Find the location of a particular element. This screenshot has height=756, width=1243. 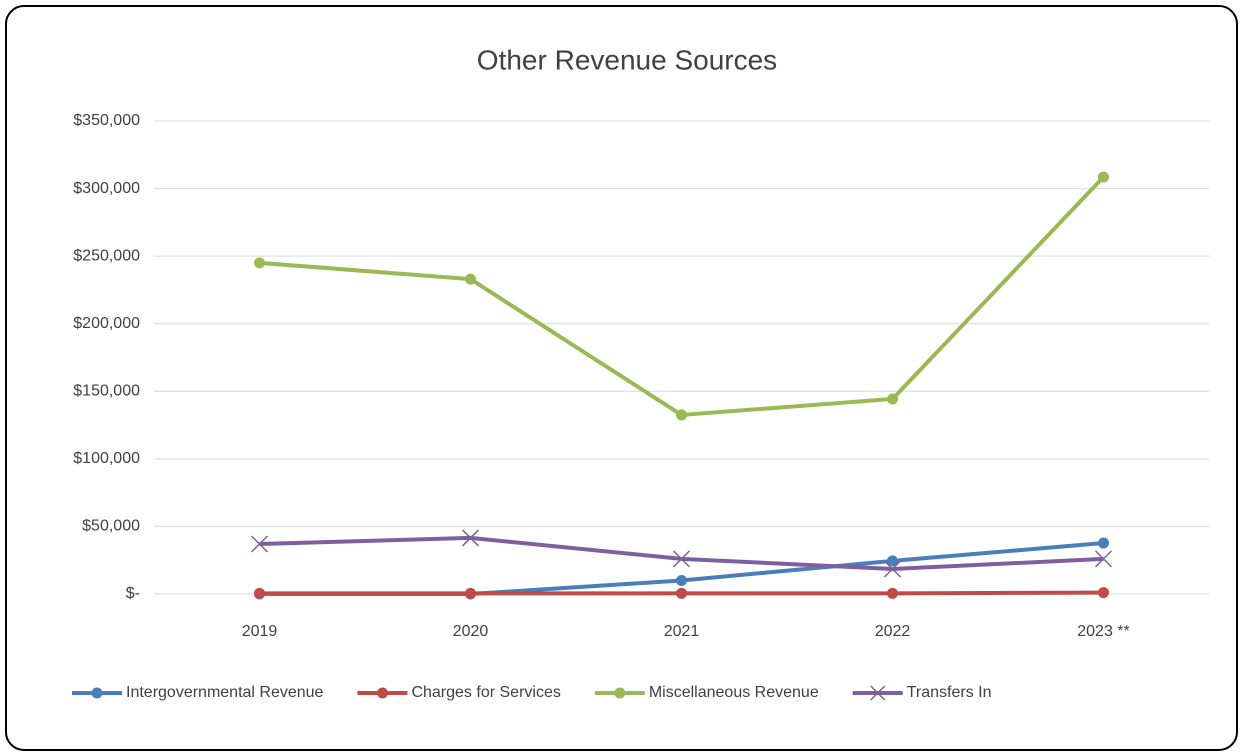

y-tick-label: $- is located at coordinates (133, 593).